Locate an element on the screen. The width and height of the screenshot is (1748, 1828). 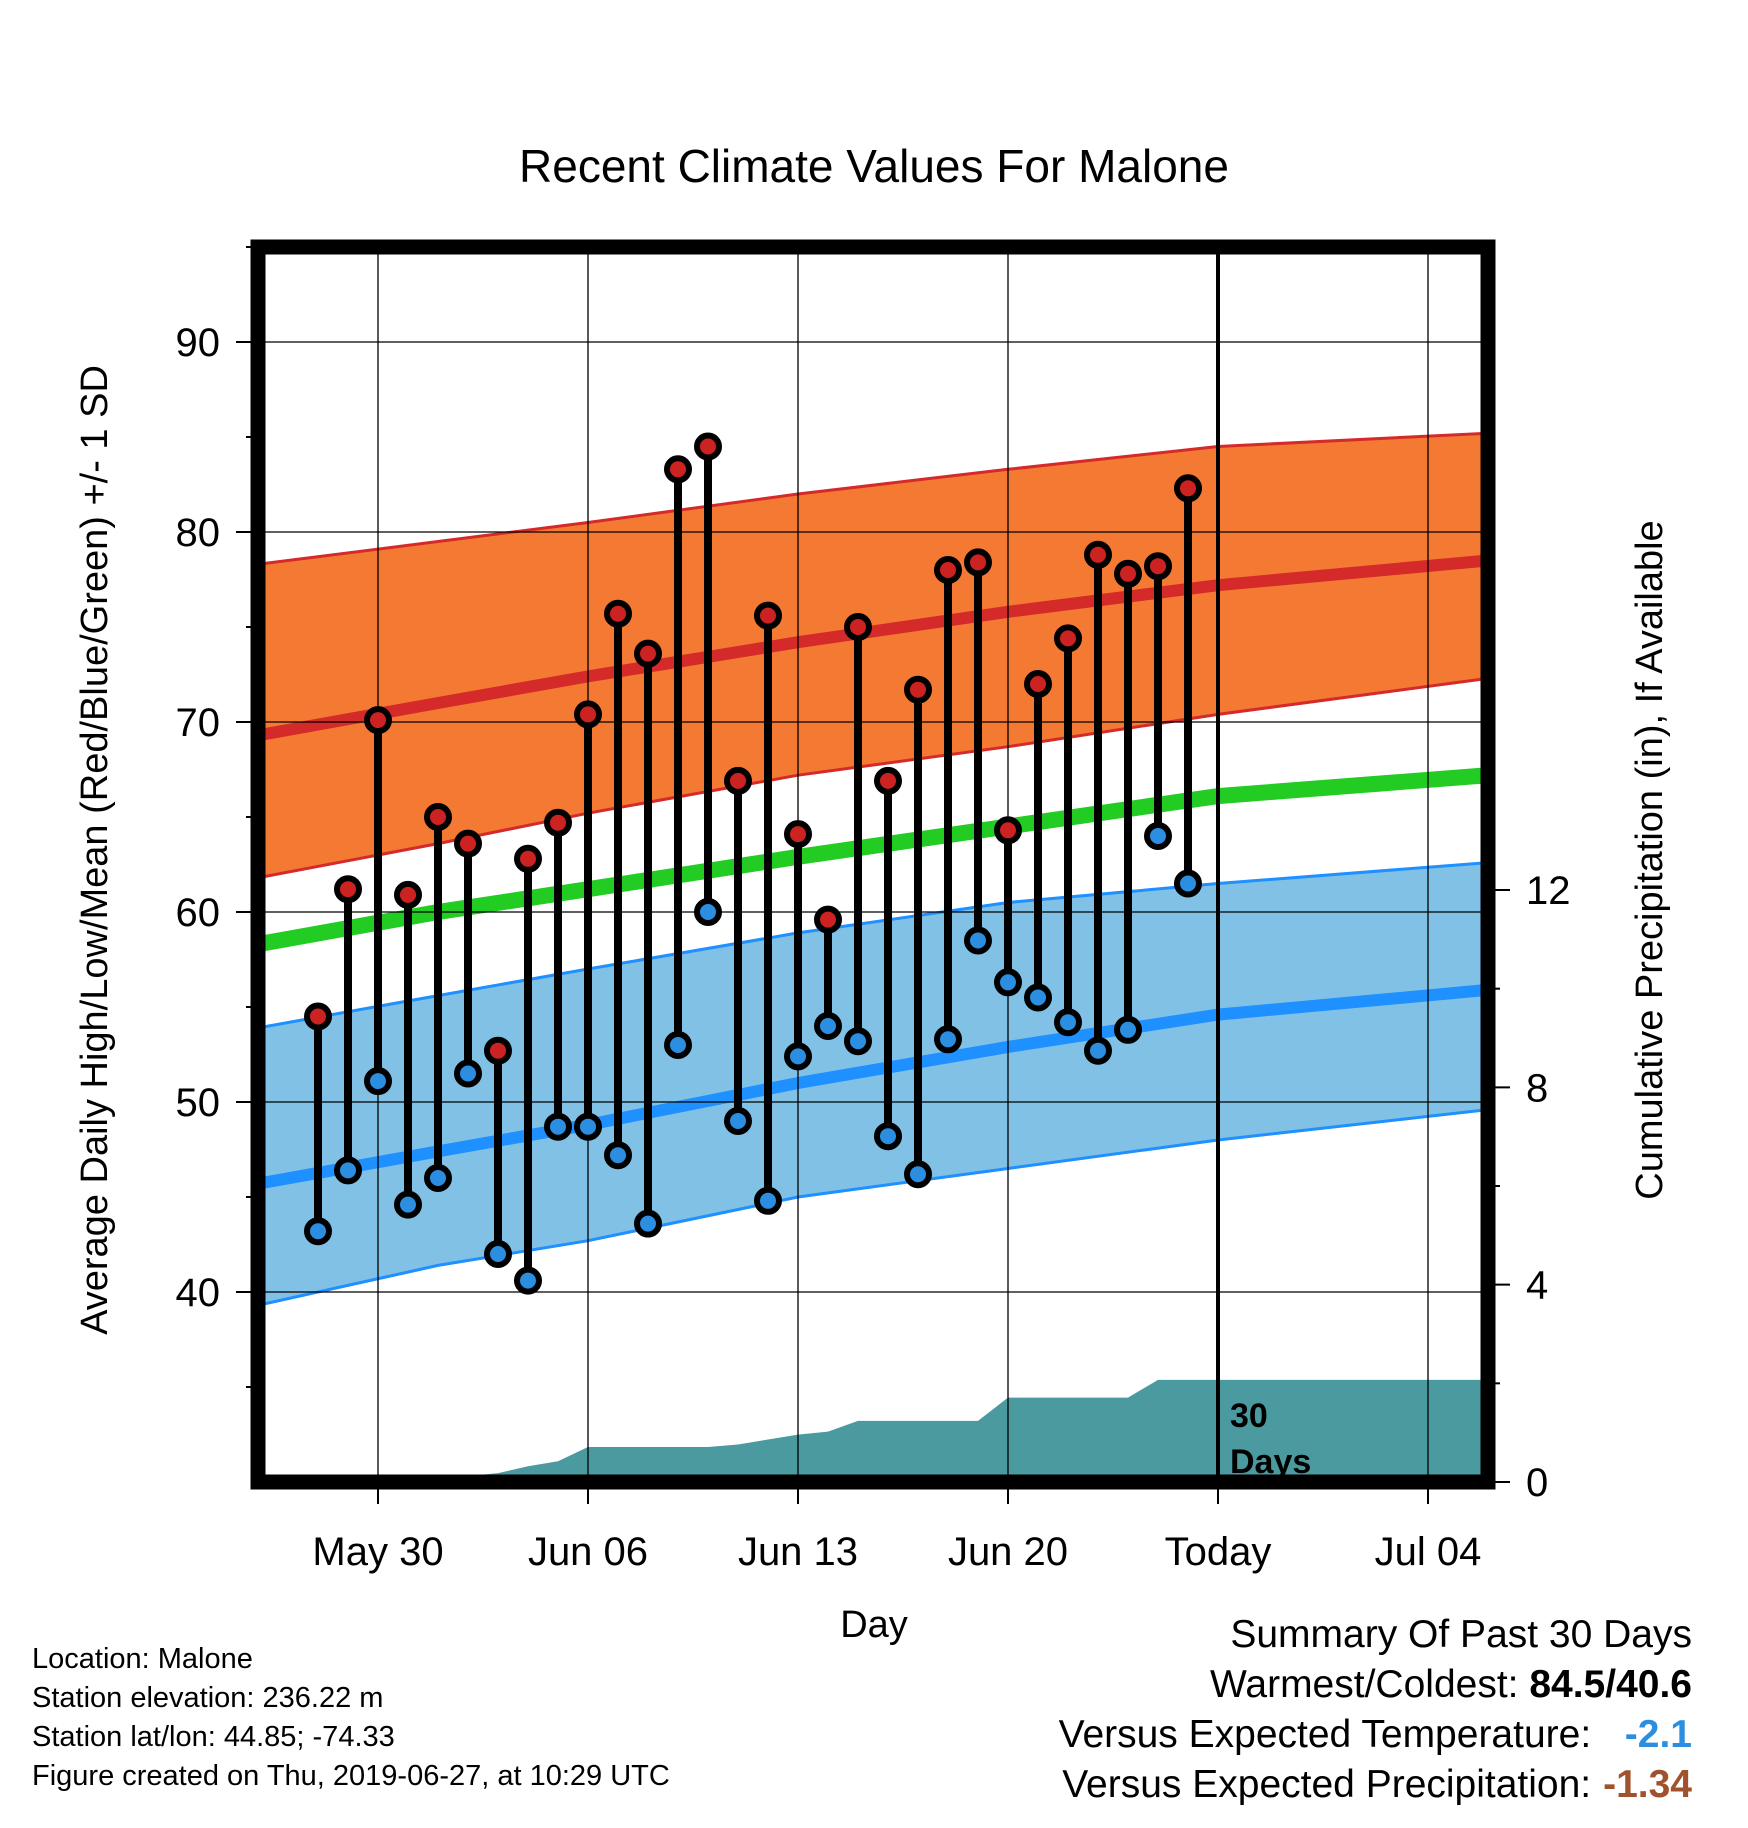
precip-area is located at coordinates (873, 1430).